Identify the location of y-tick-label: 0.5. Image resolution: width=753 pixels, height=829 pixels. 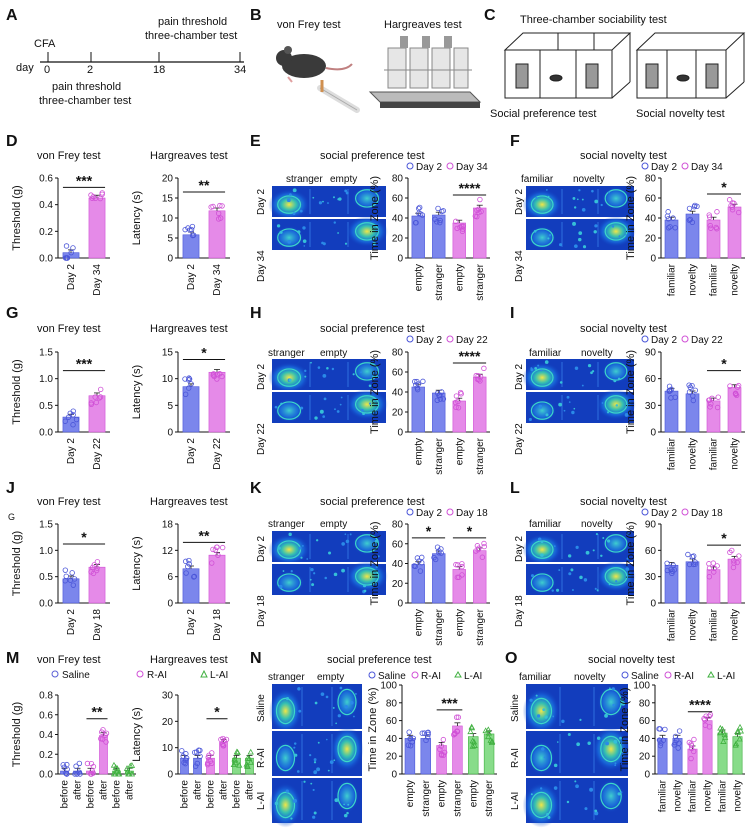
(46, 406).